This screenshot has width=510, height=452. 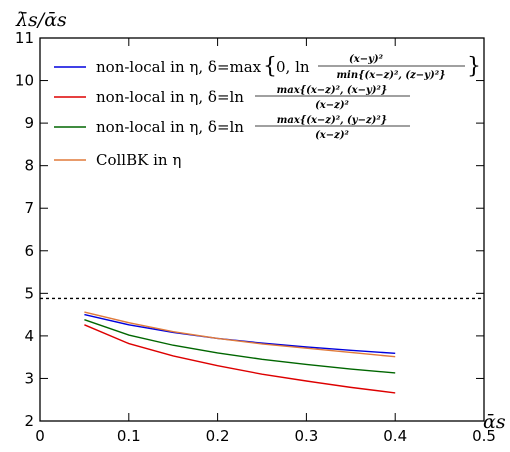 I want to click on y-tick-label: 7, so click(x=29, y=208).